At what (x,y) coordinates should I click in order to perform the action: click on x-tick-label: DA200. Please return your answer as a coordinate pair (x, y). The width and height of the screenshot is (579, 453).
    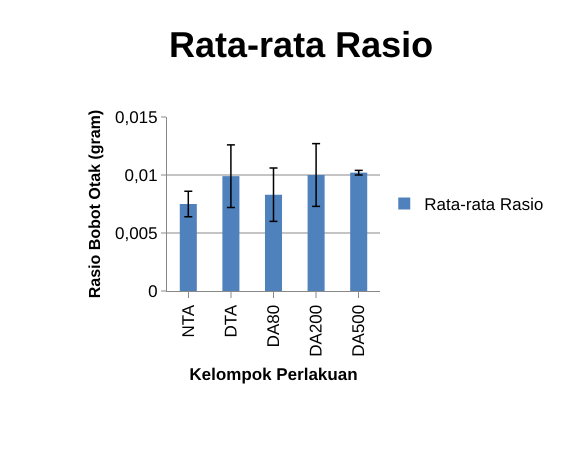
    Looking at the image, I should click on (316, 330).